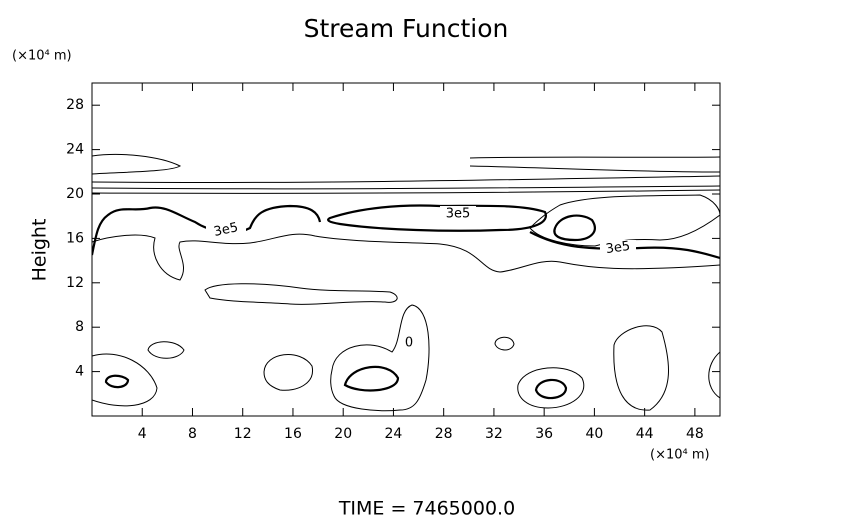 This screenshot has width=854, height=519. Describe the element at coordinates (680, 455) in the screenshot. I see `x-unit-label: (×10⁴ m)` at that location.